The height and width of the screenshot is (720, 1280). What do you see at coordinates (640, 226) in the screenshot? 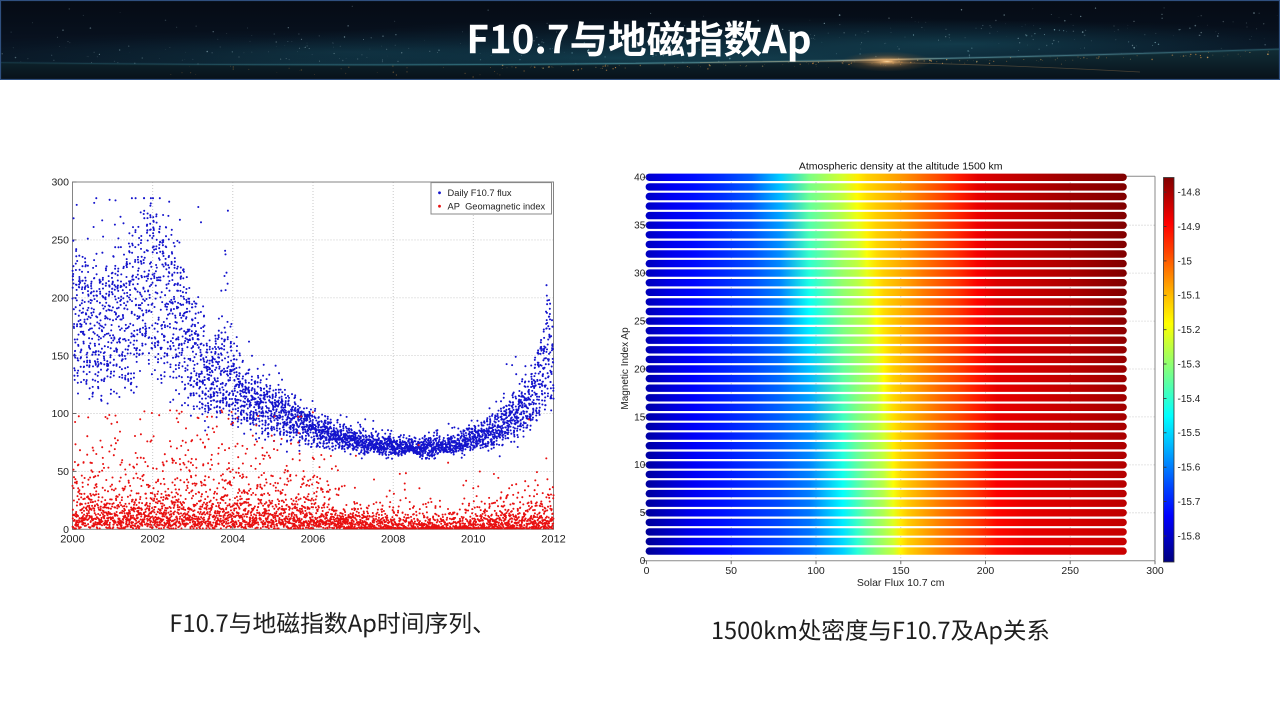
I see `svg-text: 35` at bounding box center [640, 226].